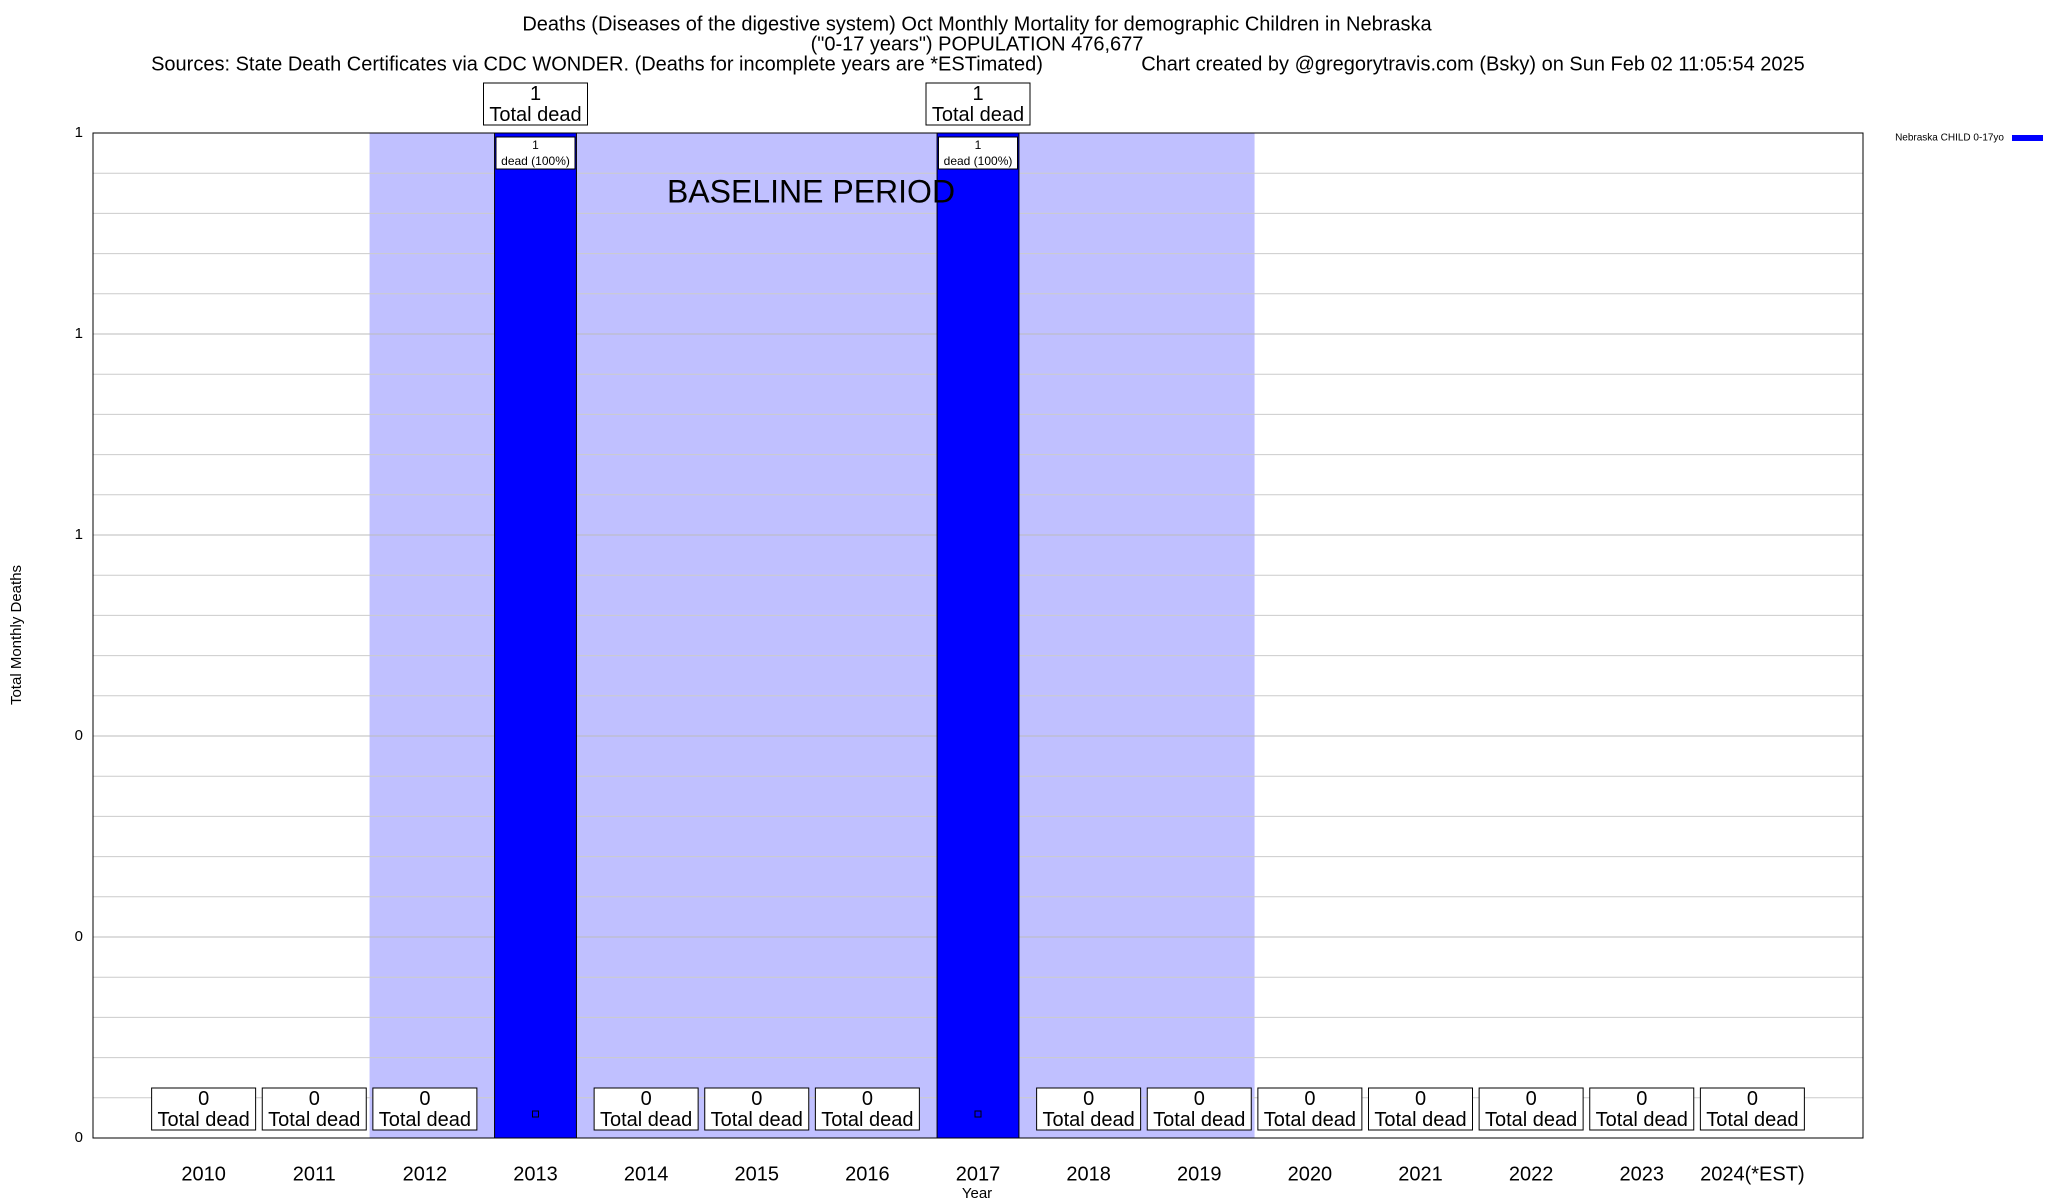  I want to click on x-axis-label: Year, so click(977, 1192).